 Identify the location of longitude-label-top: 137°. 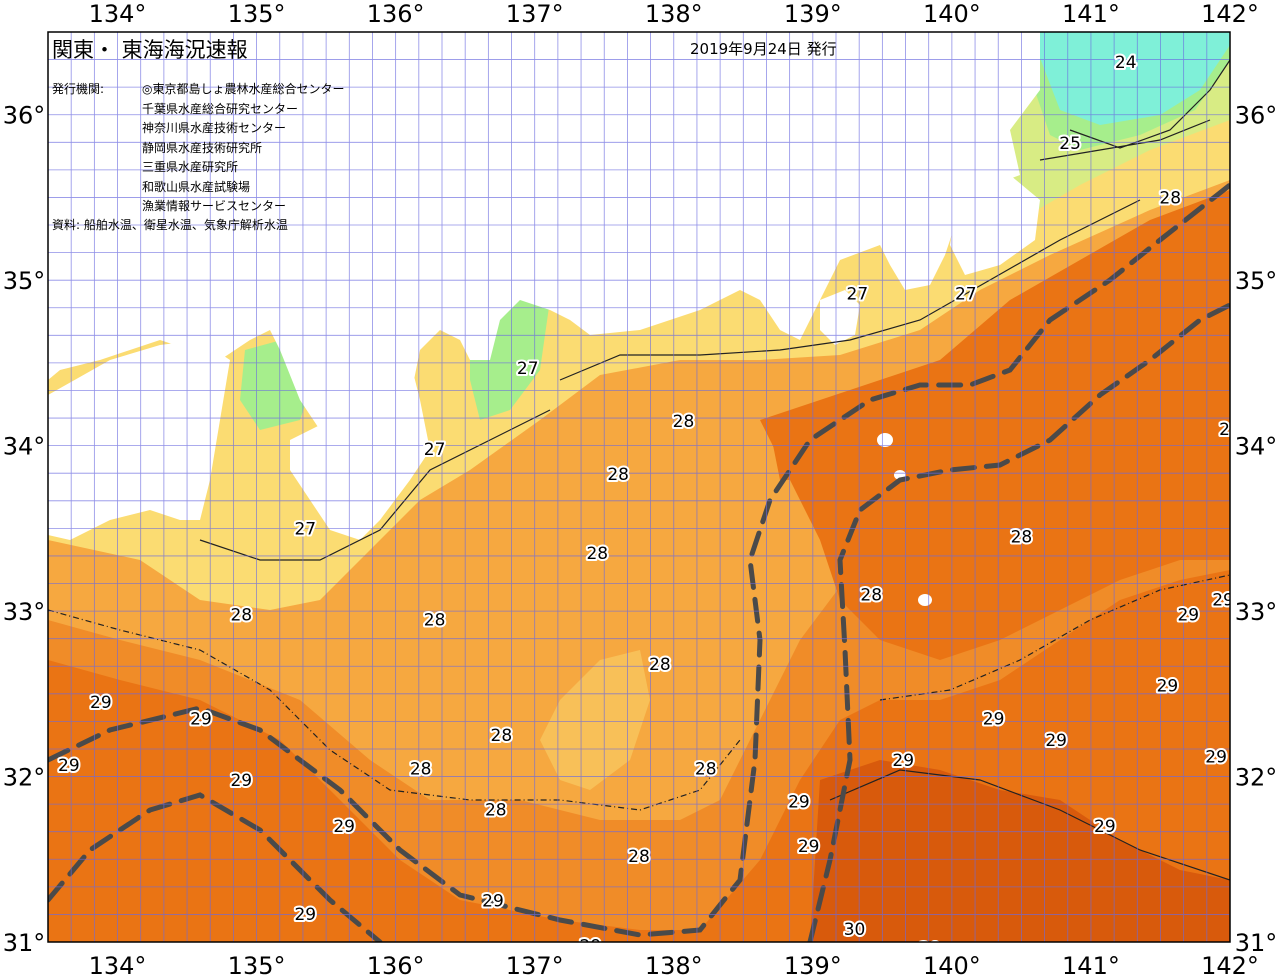
(535, 14).